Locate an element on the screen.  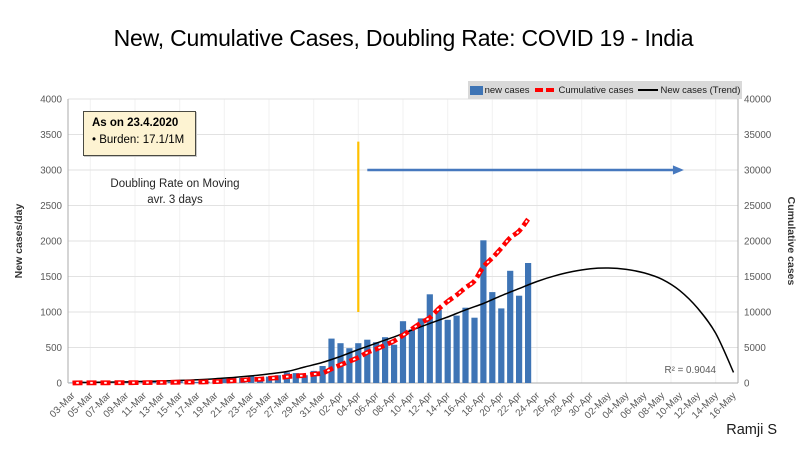
asof-date-text: As on 23.4.2020 is located at coordinates (135, 123).